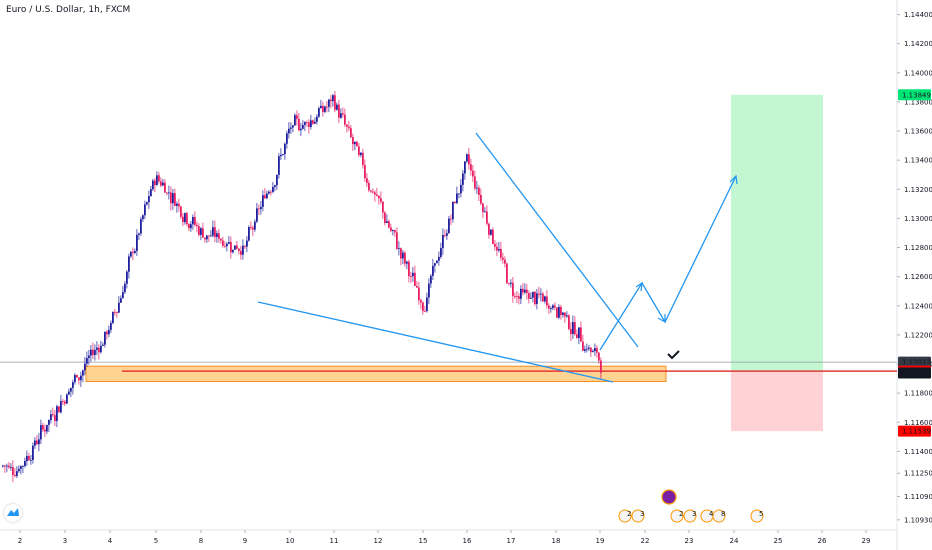 This screenshot has height=550, width=932. I want to click on y-tick-label: 1.12600, so click(918, 277).